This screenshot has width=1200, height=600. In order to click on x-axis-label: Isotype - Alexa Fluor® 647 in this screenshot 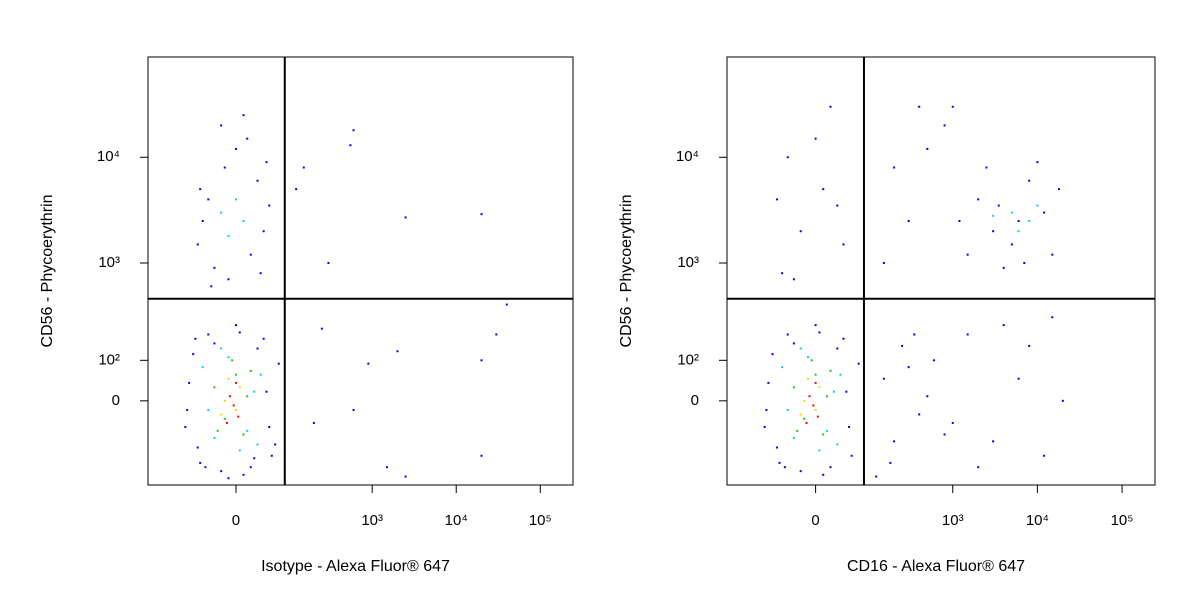, I will do `click(355, 566)`.